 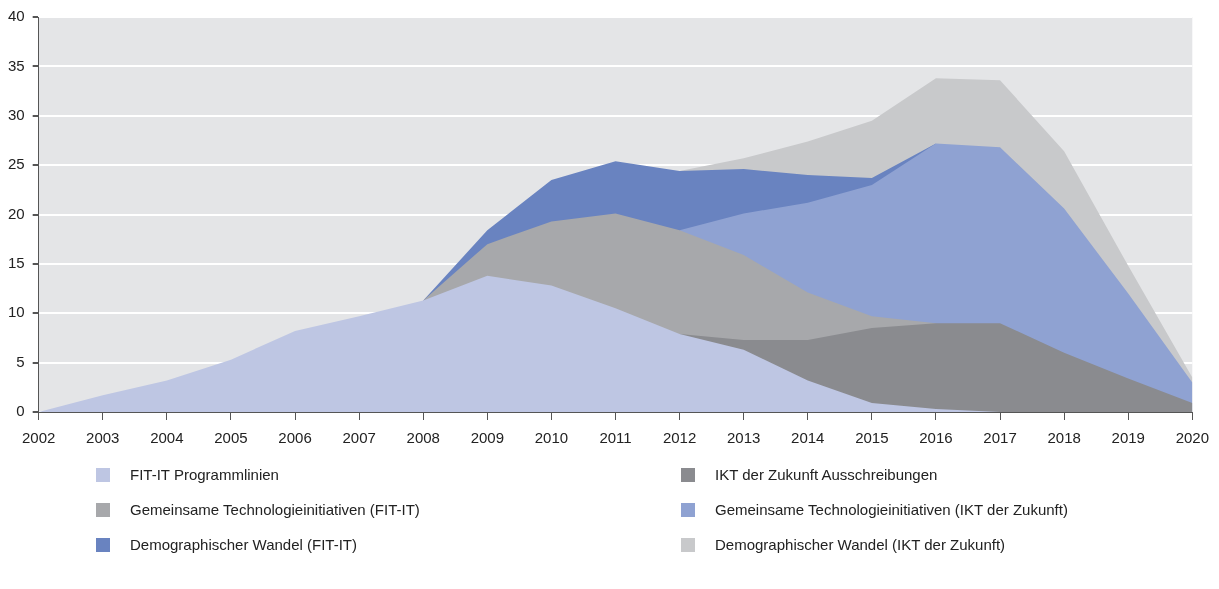 What do you see at coordinates (20, 411) in the screenshot?
I see `y-tick-label: 0` at bounding box center [20, 411].